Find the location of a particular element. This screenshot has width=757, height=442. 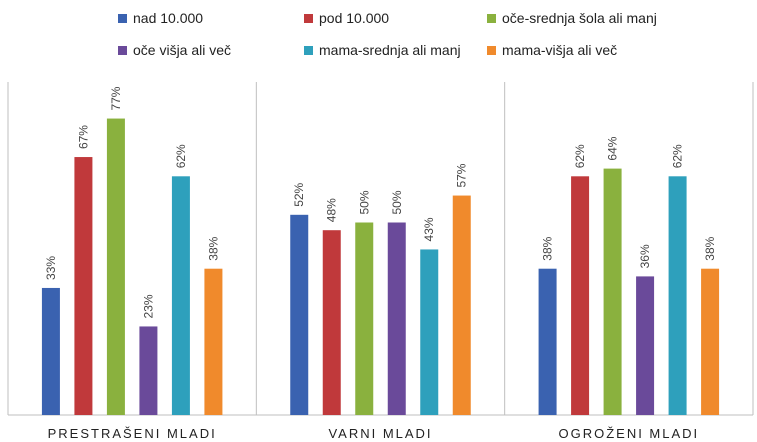

data-label: 36% is located at coordinates (645, 256).